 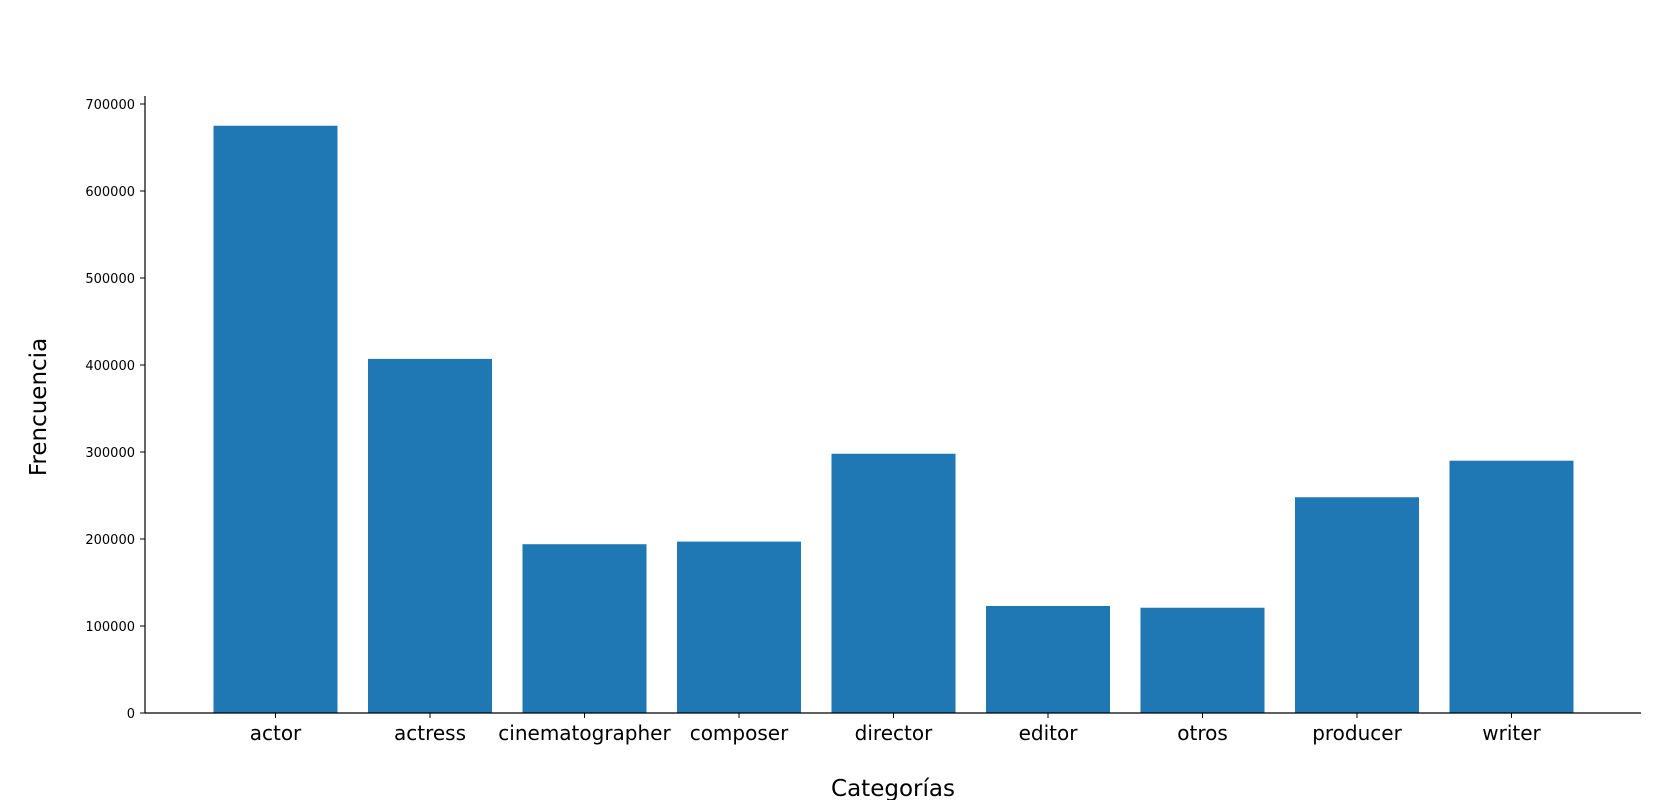 I want to click on bar-producer, so click(x=1357, y=605).